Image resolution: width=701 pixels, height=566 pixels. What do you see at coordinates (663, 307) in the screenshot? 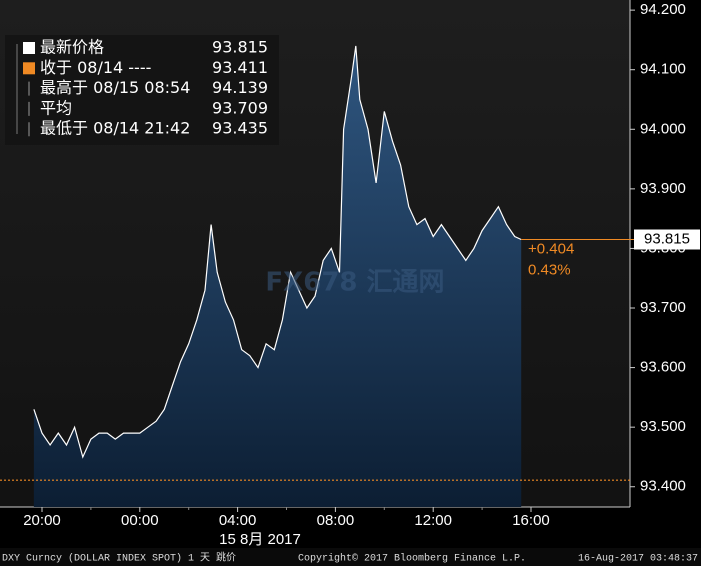
I see `y-tick-label: 93.700` at bounding box center [663, 307].